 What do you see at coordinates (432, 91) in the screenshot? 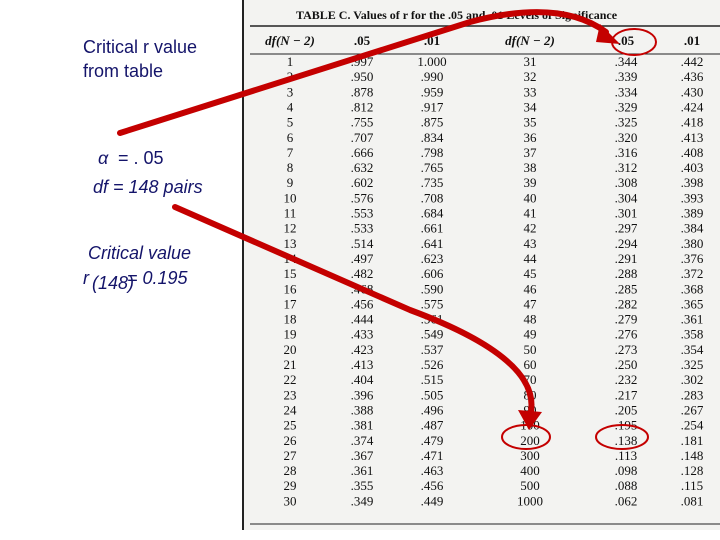
I see `table-cell: .959` at bounding box center [432, 91].